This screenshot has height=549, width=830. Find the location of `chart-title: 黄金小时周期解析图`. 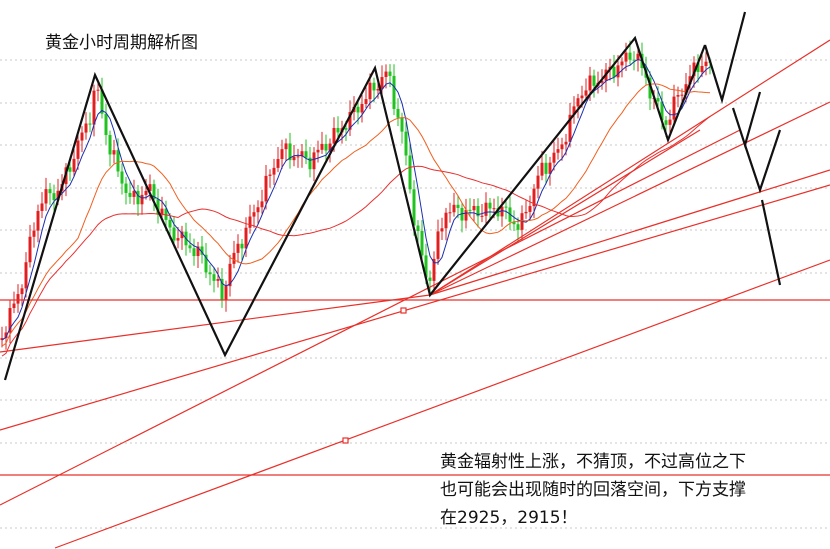

chart-title: 黄金小时周期解析图 is located at coordinates (121, 43).